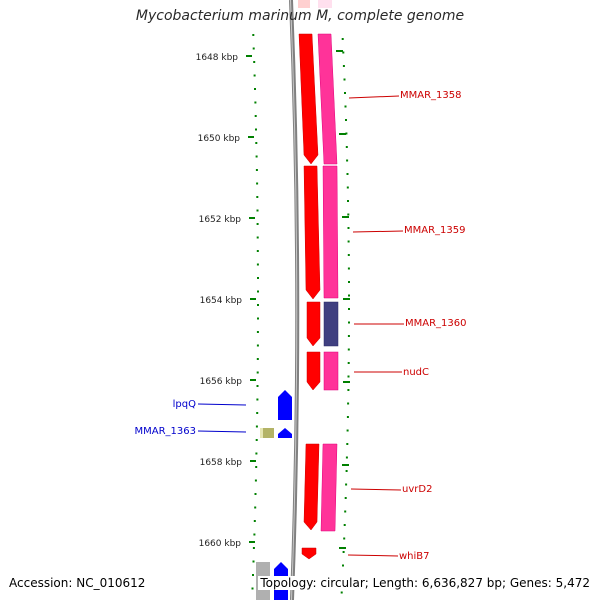 The width and height of the screenshot is (600, 600). I want to click on cds-uvrd2, so click(329, 487).